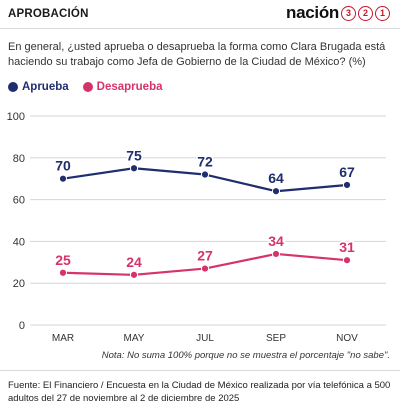 The height and width of the screenshot is (415, 400). I want to click on data-point-desaprueba-sep, so click(276, 254).